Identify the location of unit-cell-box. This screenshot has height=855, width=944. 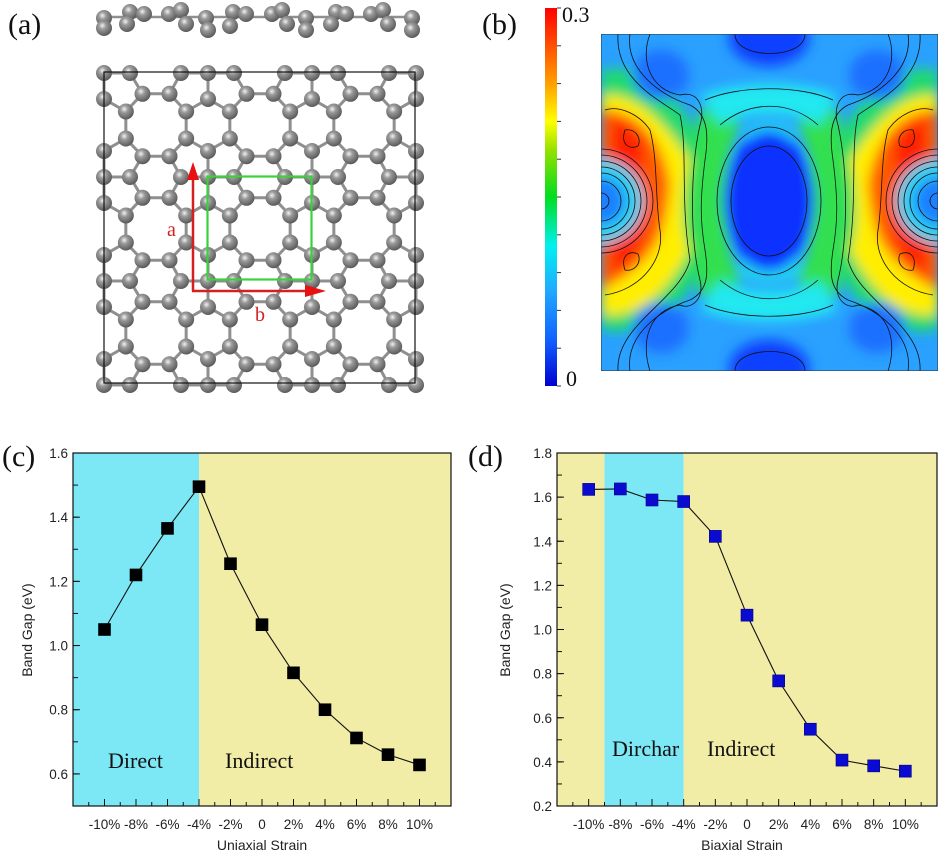
(259, 228).